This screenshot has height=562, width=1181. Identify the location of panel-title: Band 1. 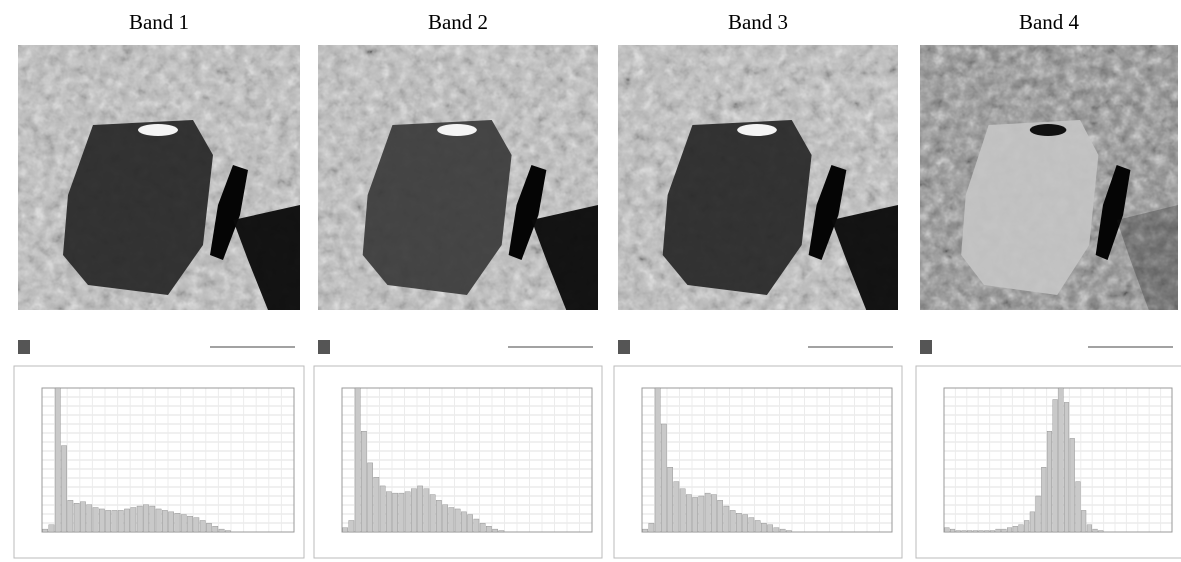
(159, 22).